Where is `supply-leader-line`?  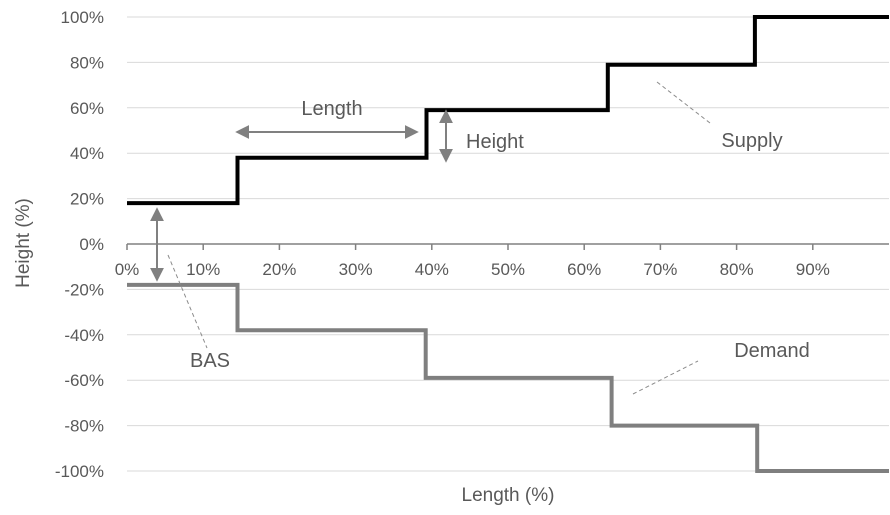 supply-leader-line is located at coordinates (683, 102).